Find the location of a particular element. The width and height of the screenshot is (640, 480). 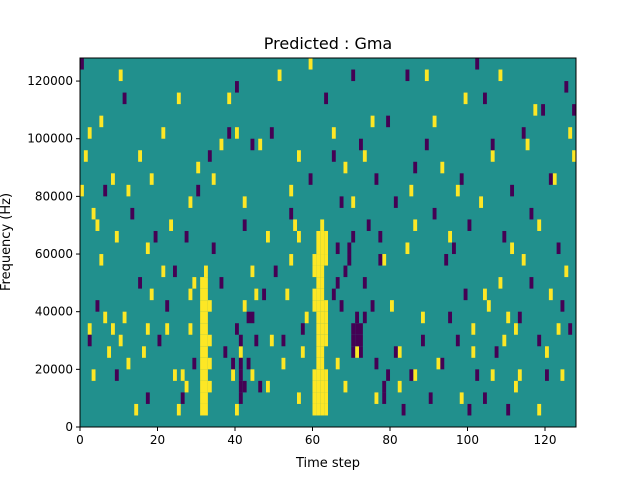

y-tick-label: 0 is located at coordinates (69, 427).